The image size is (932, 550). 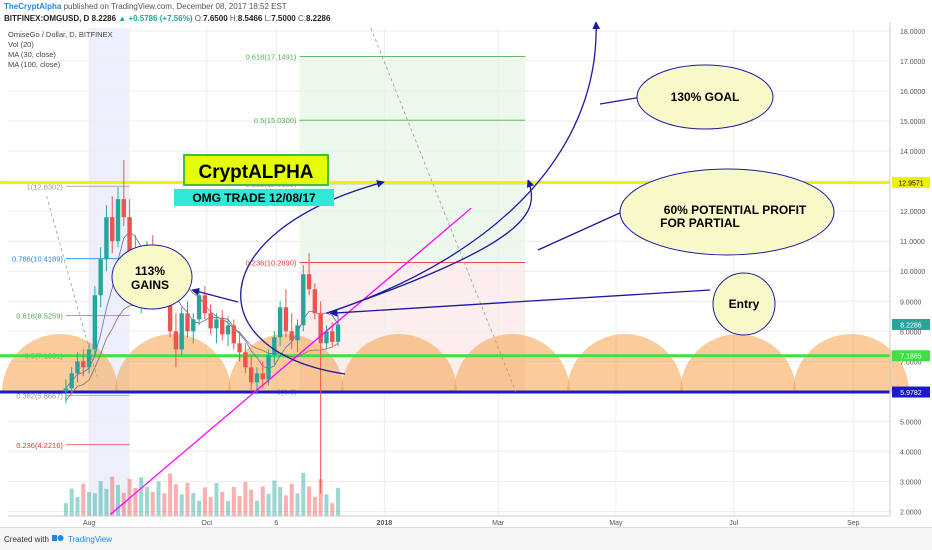 I want to click on tradingview-logo-icon, so click(x=58, y=538).